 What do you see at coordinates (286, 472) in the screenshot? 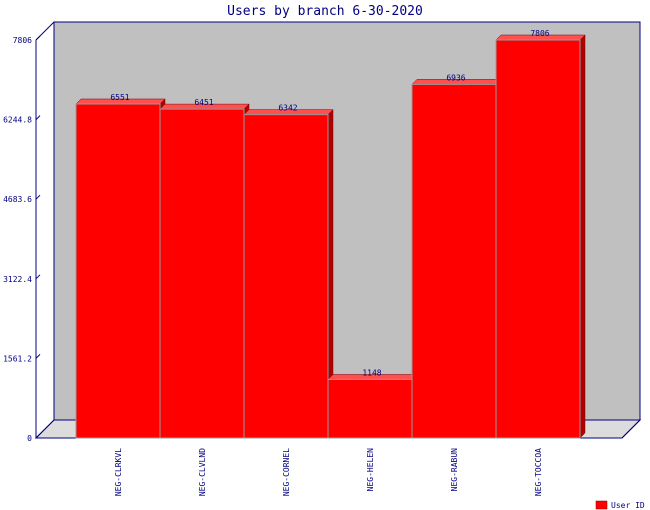
I see `x-tick-label: NEG-CORNEL` at bounding box center [286, 472].